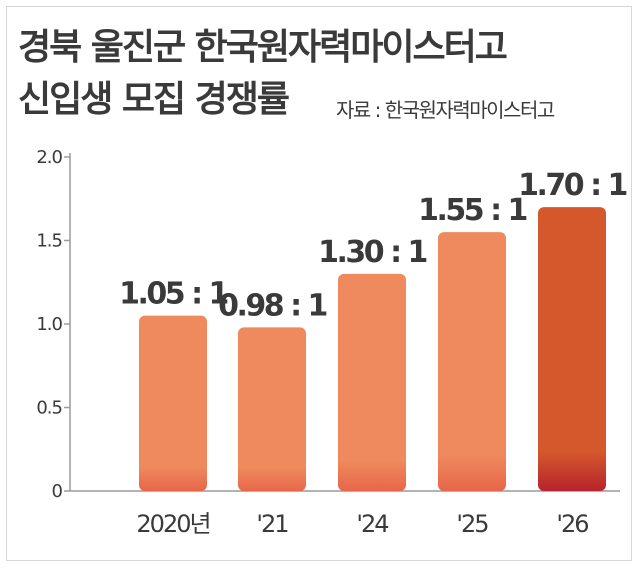  What do you see at coordinates (263, 47) in the screenshot?
I see `chart-title-line1: 경북 울진군 한국원자력마이스터고` at bounding box center [263, 47].